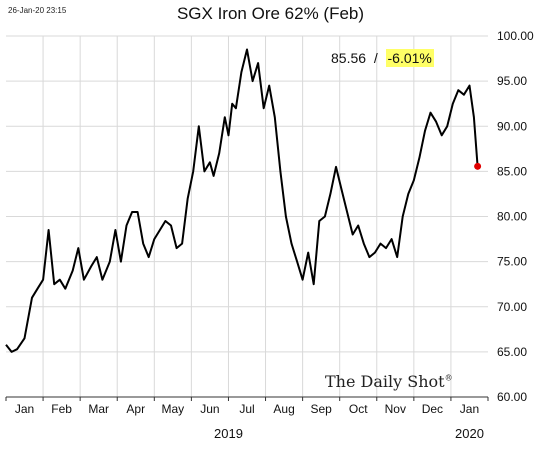 The image size is (541, 463). What do you see at coordinates (37, 10) in the screenshot?
I see `timestamp: 26-Jan-20 23:15` at bounding box center [37, 10].